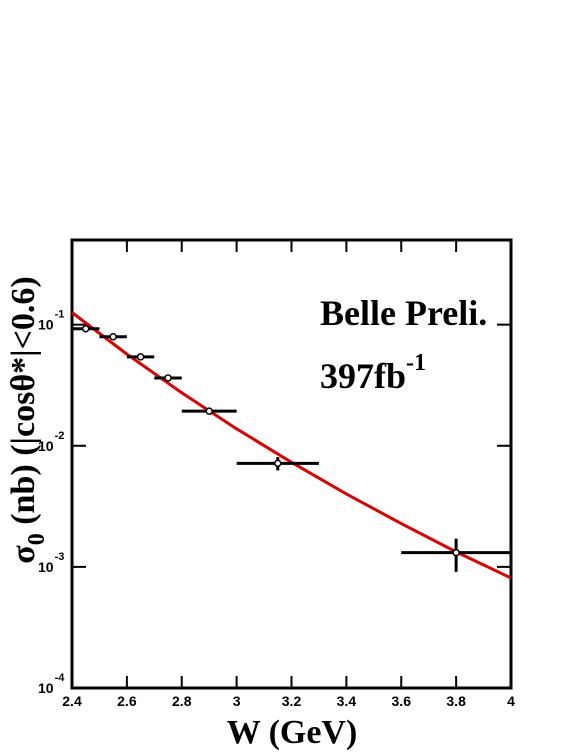 Image resolution: width=581 pixels, height=752 pixels. I want to click on x-tick-label: 3.4, so click(347, 701).